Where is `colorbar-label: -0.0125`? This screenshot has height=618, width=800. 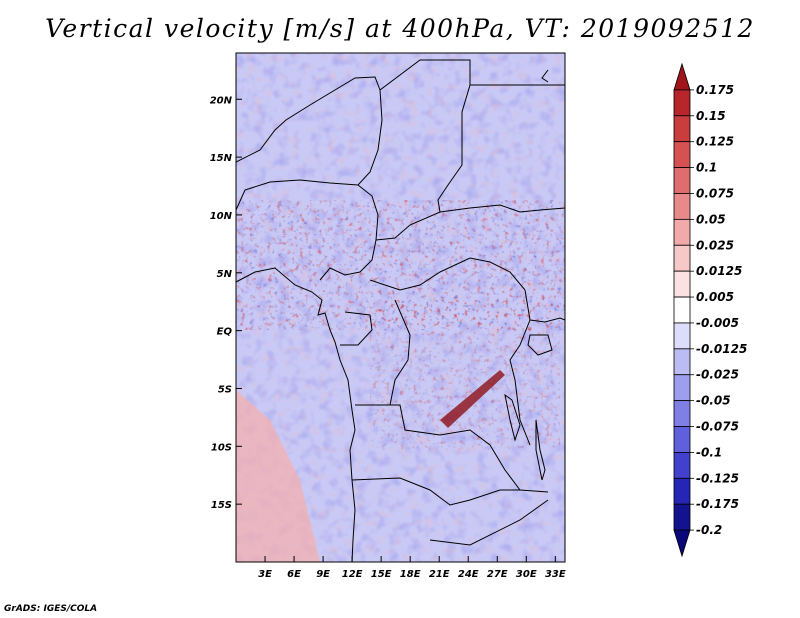
colorbar-label: -0.0125 is located at coordinates (721, 349).